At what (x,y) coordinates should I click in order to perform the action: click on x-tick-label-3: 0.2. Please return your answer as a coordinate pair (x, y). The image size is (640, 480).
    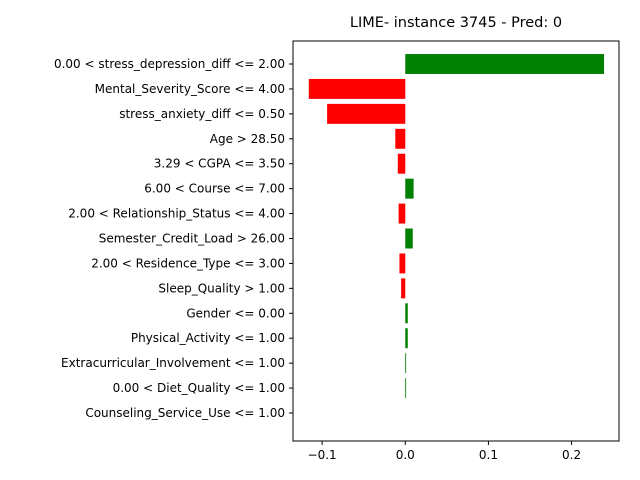
    Looking at the image, I should click on (571, 455).